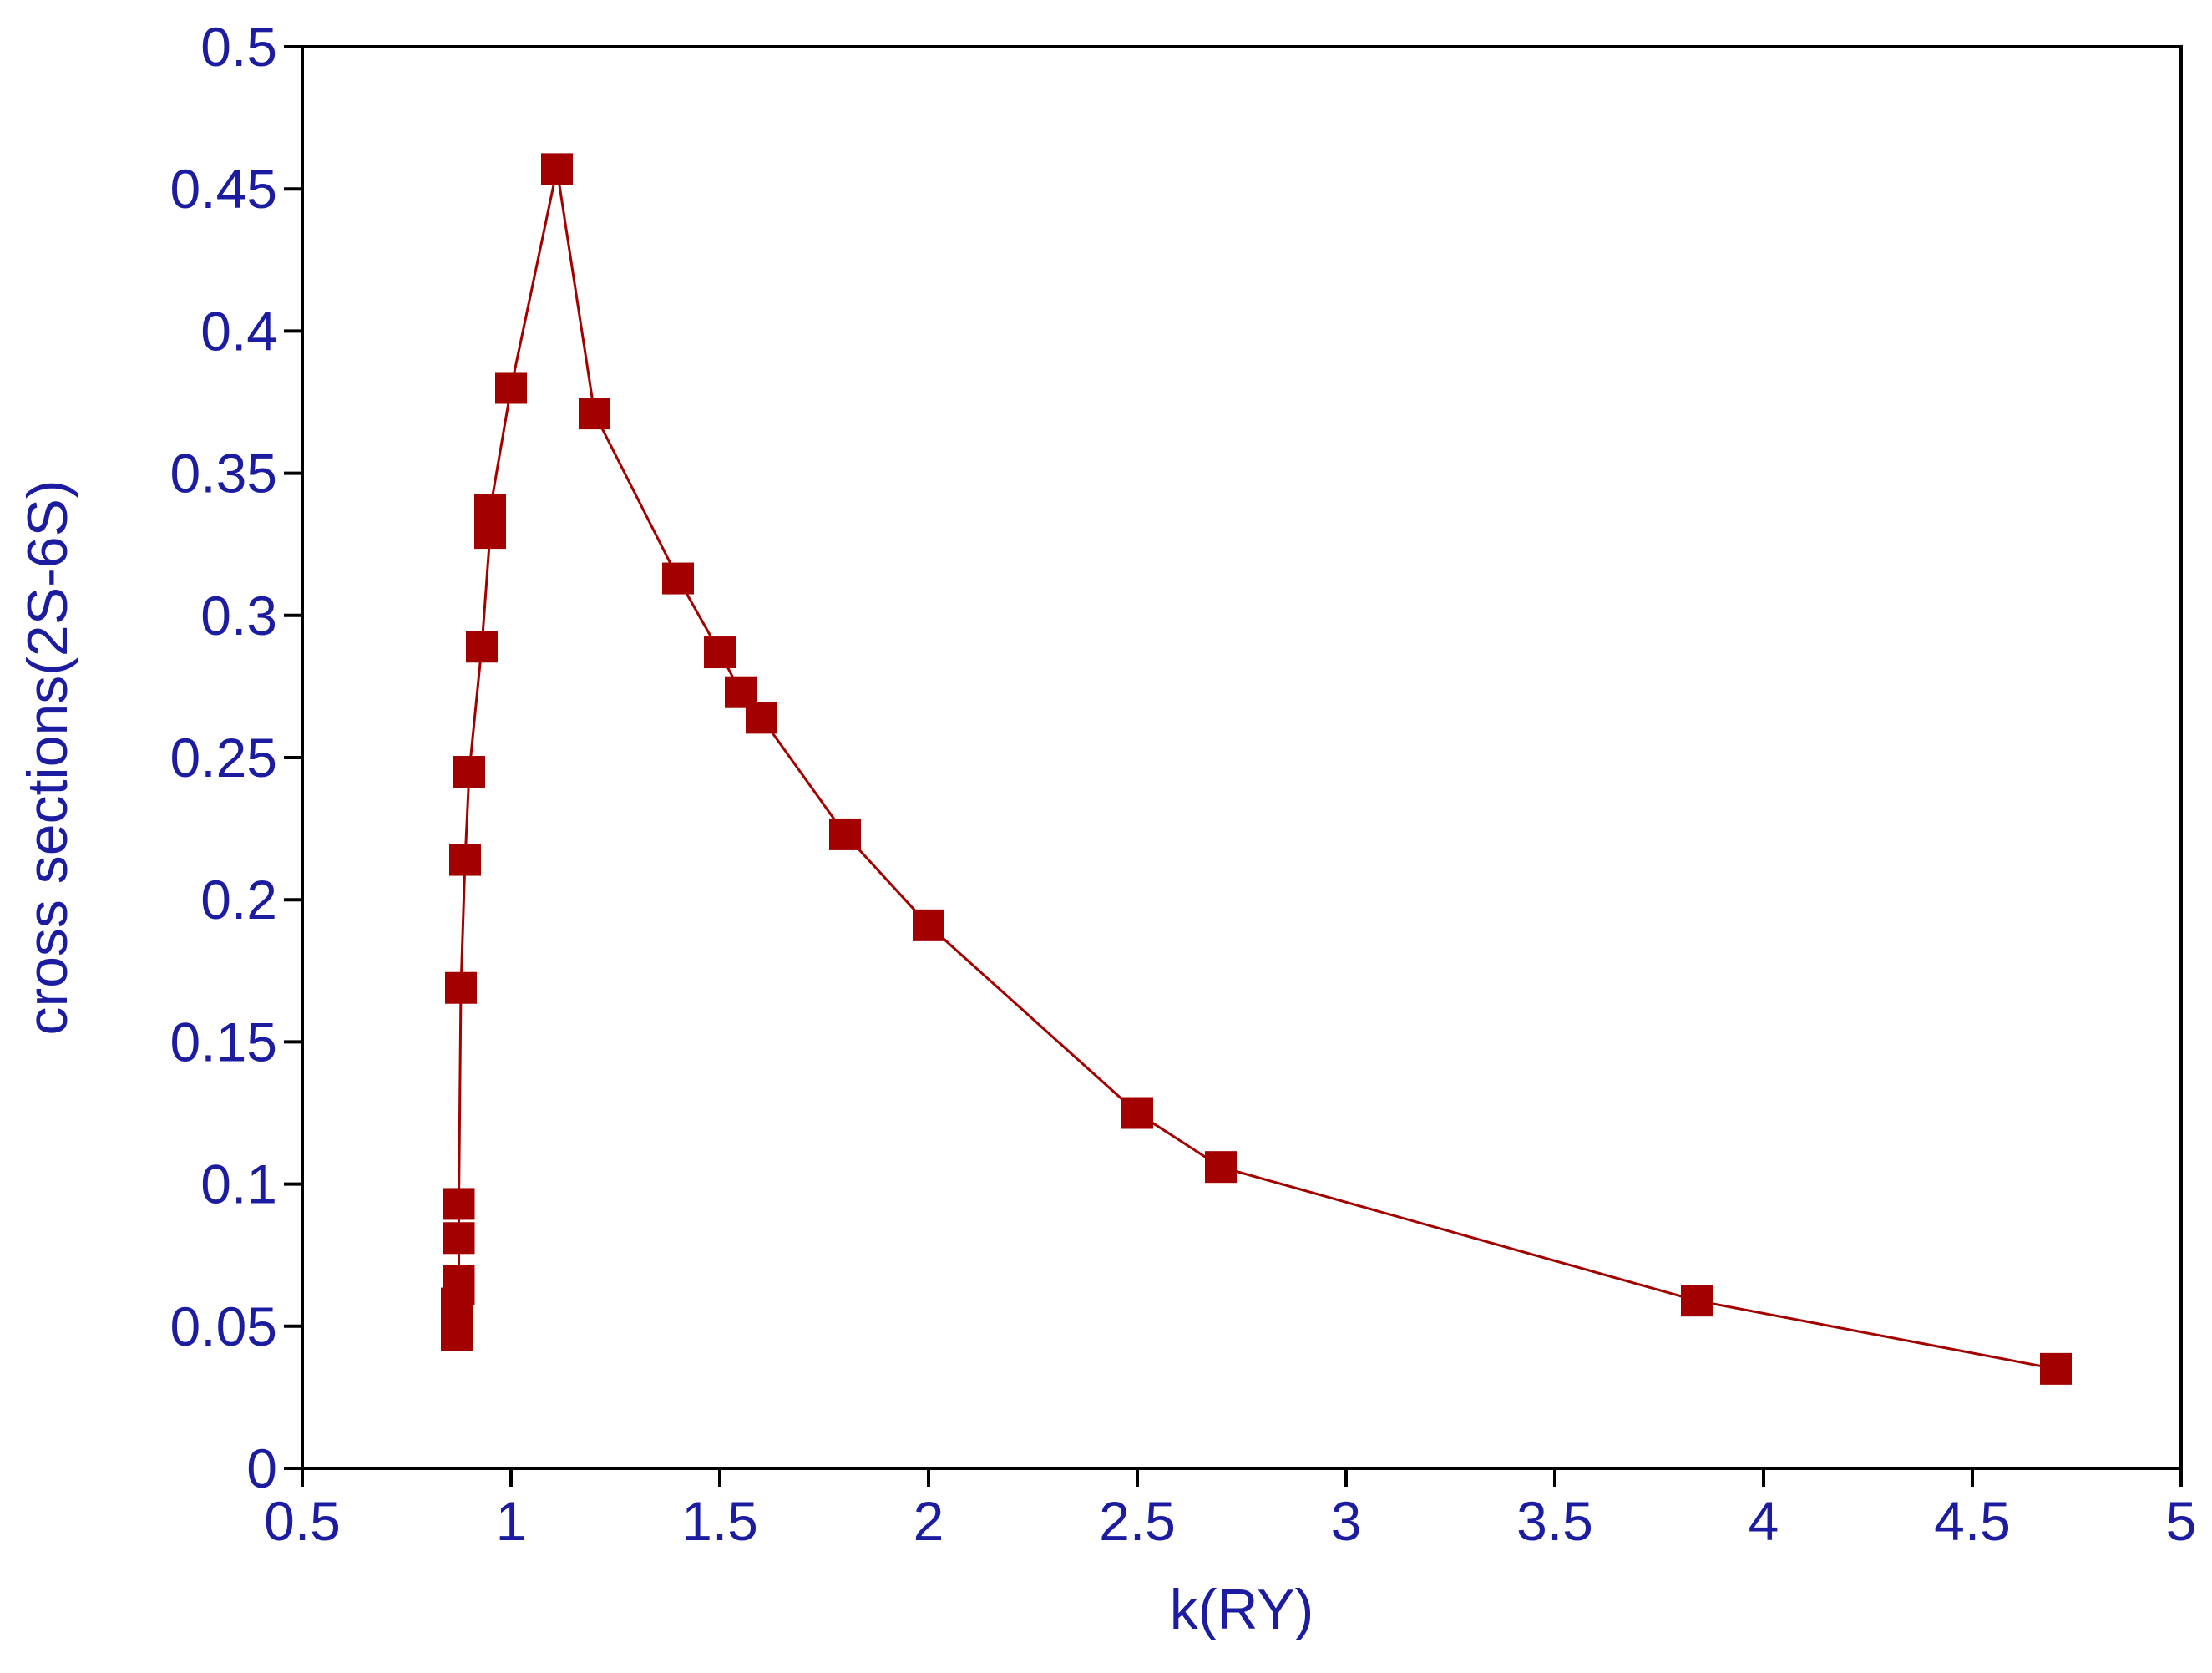  Describe the element at coordinates (238, 899) in the screenshot. I see `y-tick-label: 0.2` at that location.